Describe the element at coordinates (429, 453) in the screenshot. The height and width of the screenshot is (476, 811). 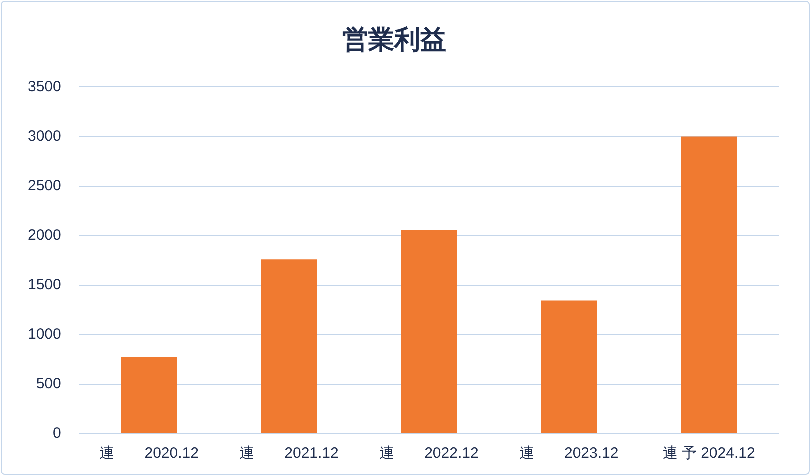
I see `x-tick-label: 連 2022.12` at that location.